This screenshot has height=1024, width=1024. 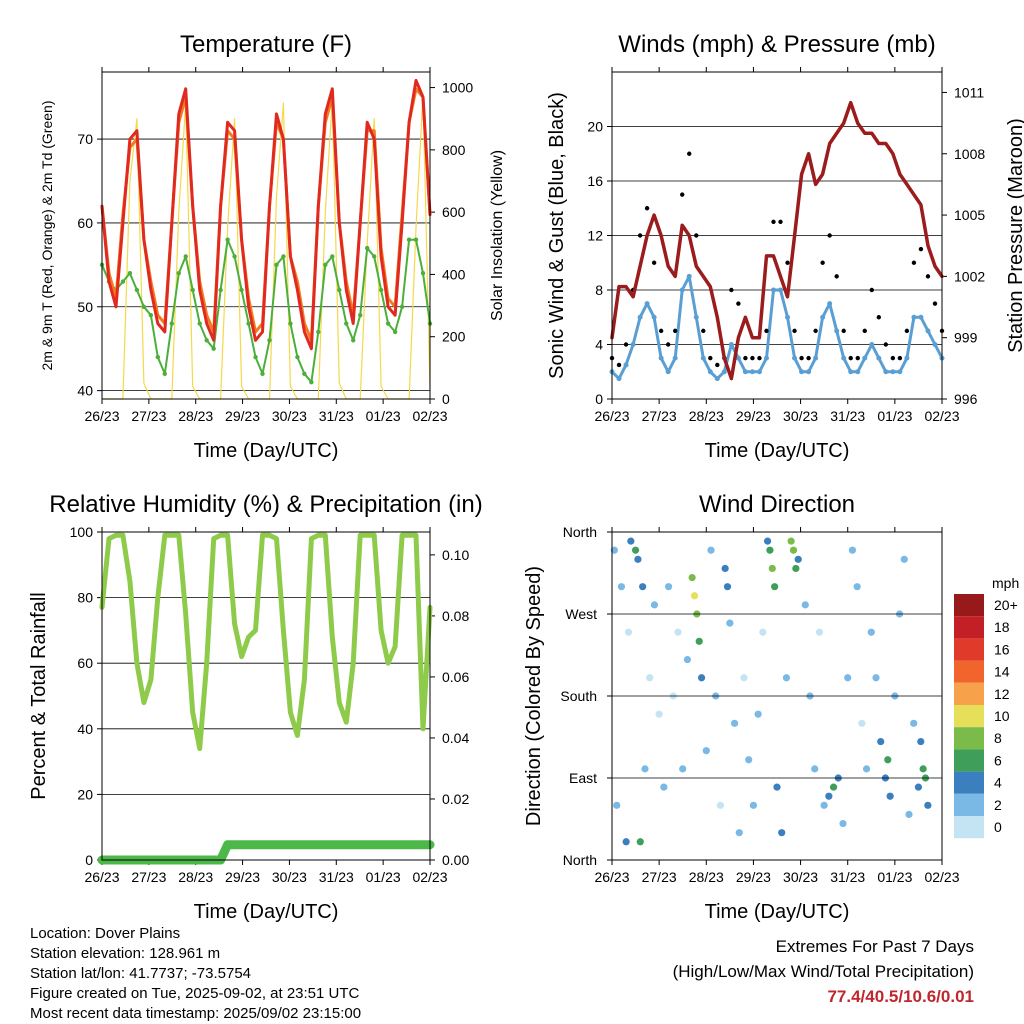 I want to click on plot-area, so click(x=771, y=691).